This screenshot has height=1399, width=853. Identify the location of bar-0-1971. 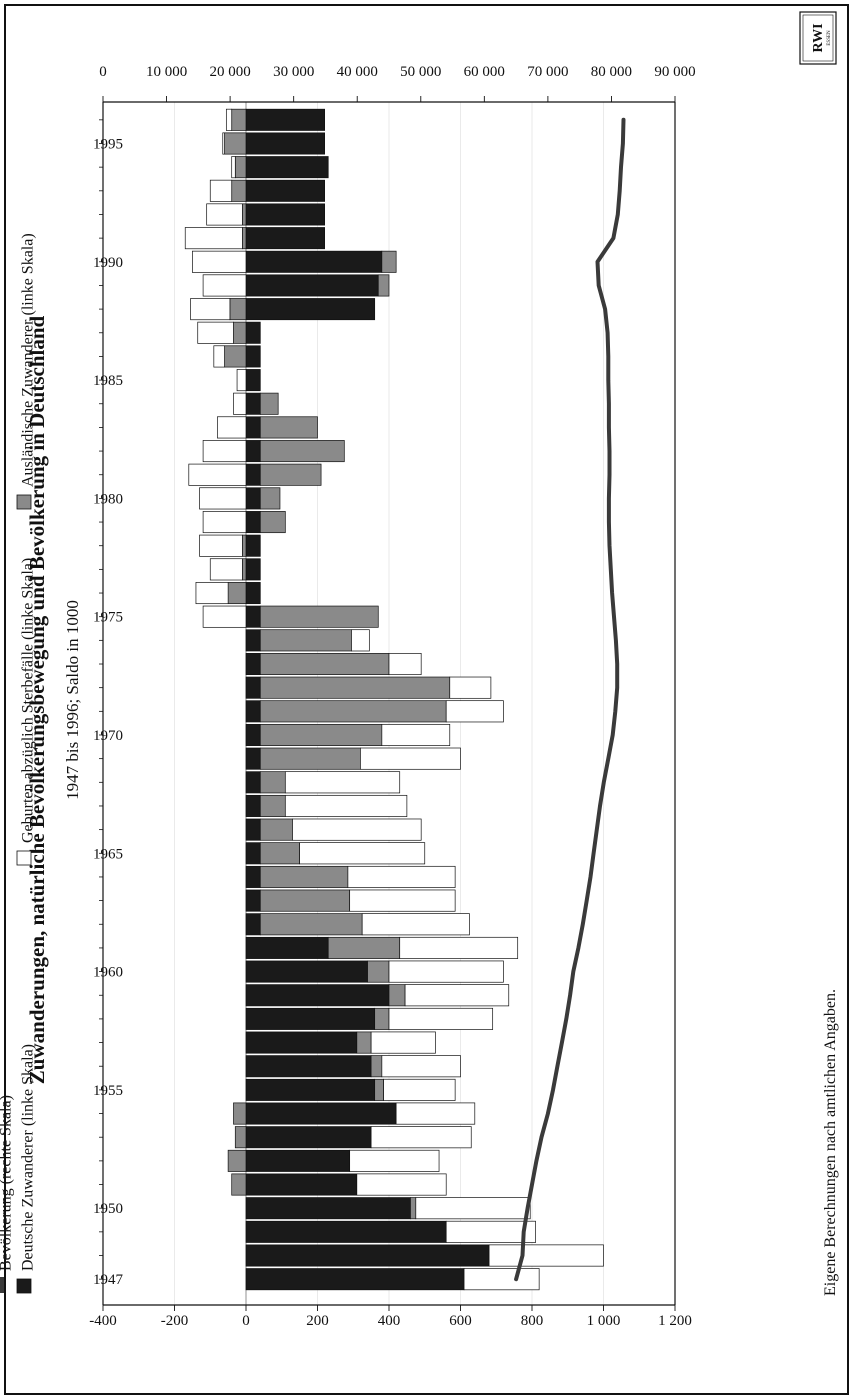
(253, 711).